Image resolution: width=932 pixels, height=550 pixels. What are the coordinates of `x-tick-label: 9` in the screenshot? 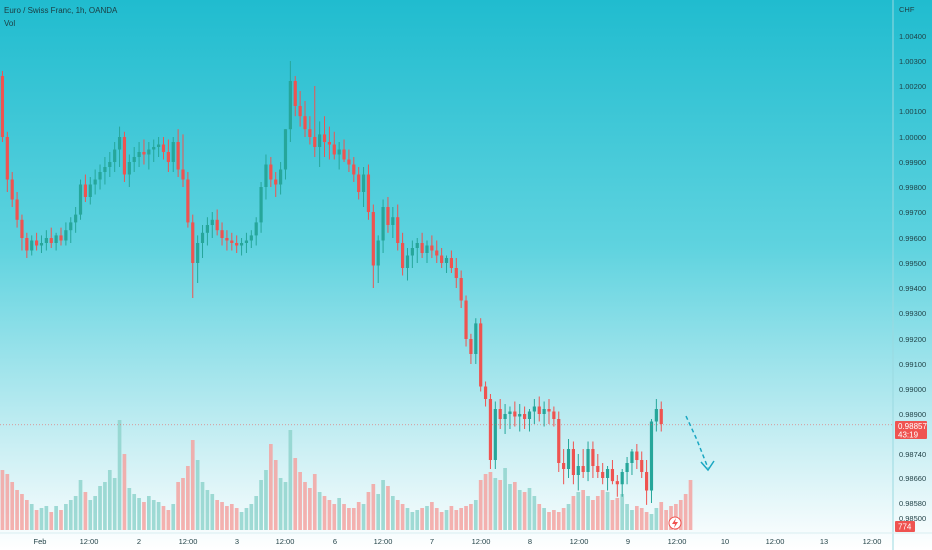 It's located at (628, 541).